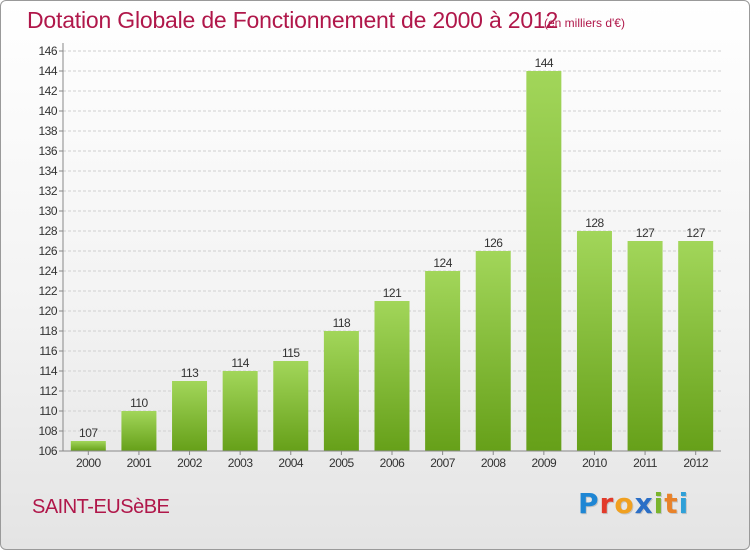  I want to click on x-tick-label: 2012, so click(696, 463).